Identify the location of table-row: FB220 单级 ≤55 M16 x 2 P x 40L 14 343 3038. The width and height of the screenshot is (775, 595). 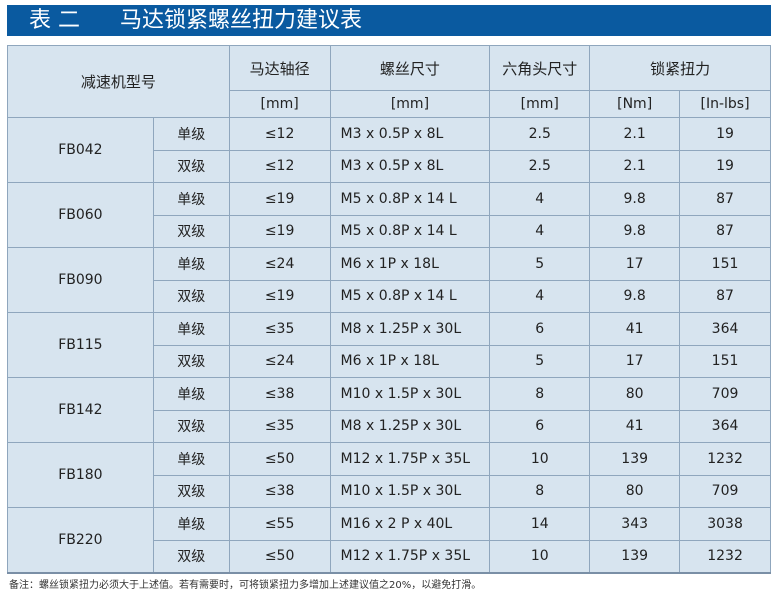
(389, 540).